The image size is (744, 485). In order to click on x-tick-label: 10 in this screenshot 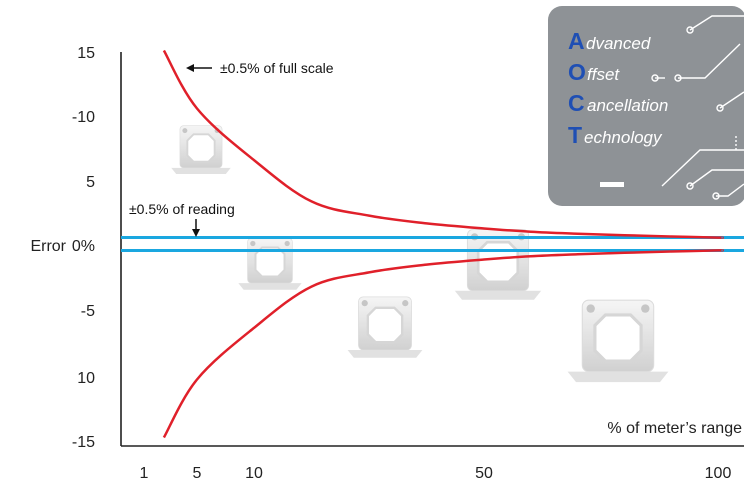, I will do `click(254, 473)`.